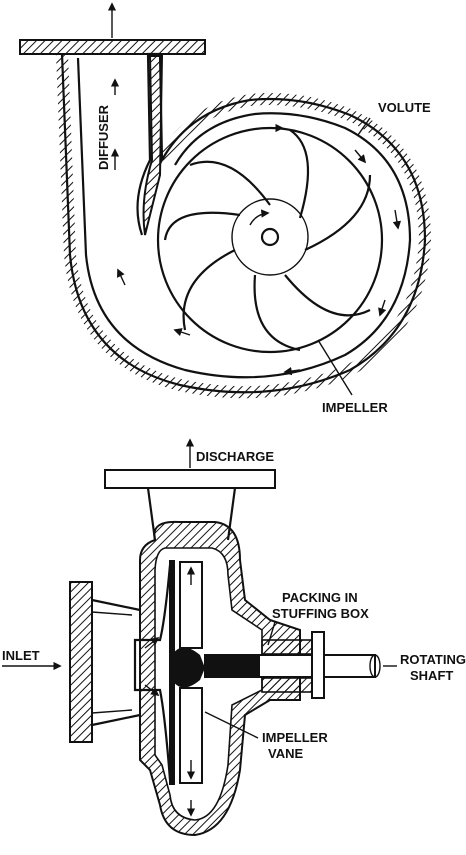  What do you see at coordinates (188, 667) in the screenshot?
I see `impeller-hub-section` at bounding box center [188, 667].